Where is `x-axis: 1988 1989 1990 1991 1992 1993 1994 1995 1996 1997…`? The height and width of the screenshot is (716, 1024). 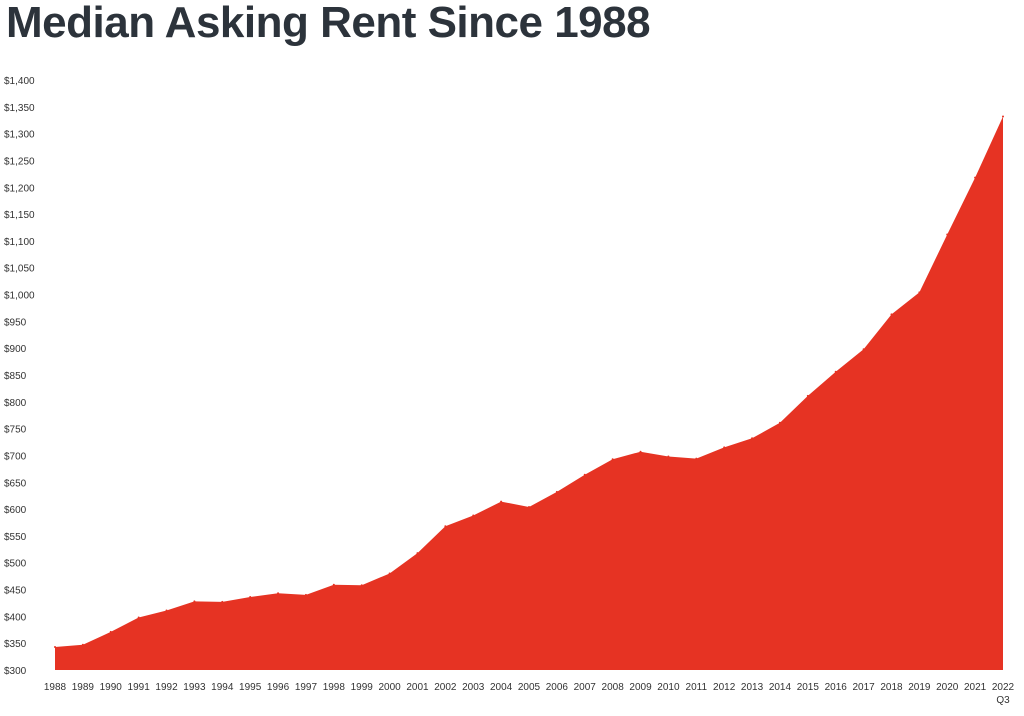 x-axis: 1988 1989 1990 1991 1992 1993 1994 1995 1996 1997… is located at coordinates (529, 694).